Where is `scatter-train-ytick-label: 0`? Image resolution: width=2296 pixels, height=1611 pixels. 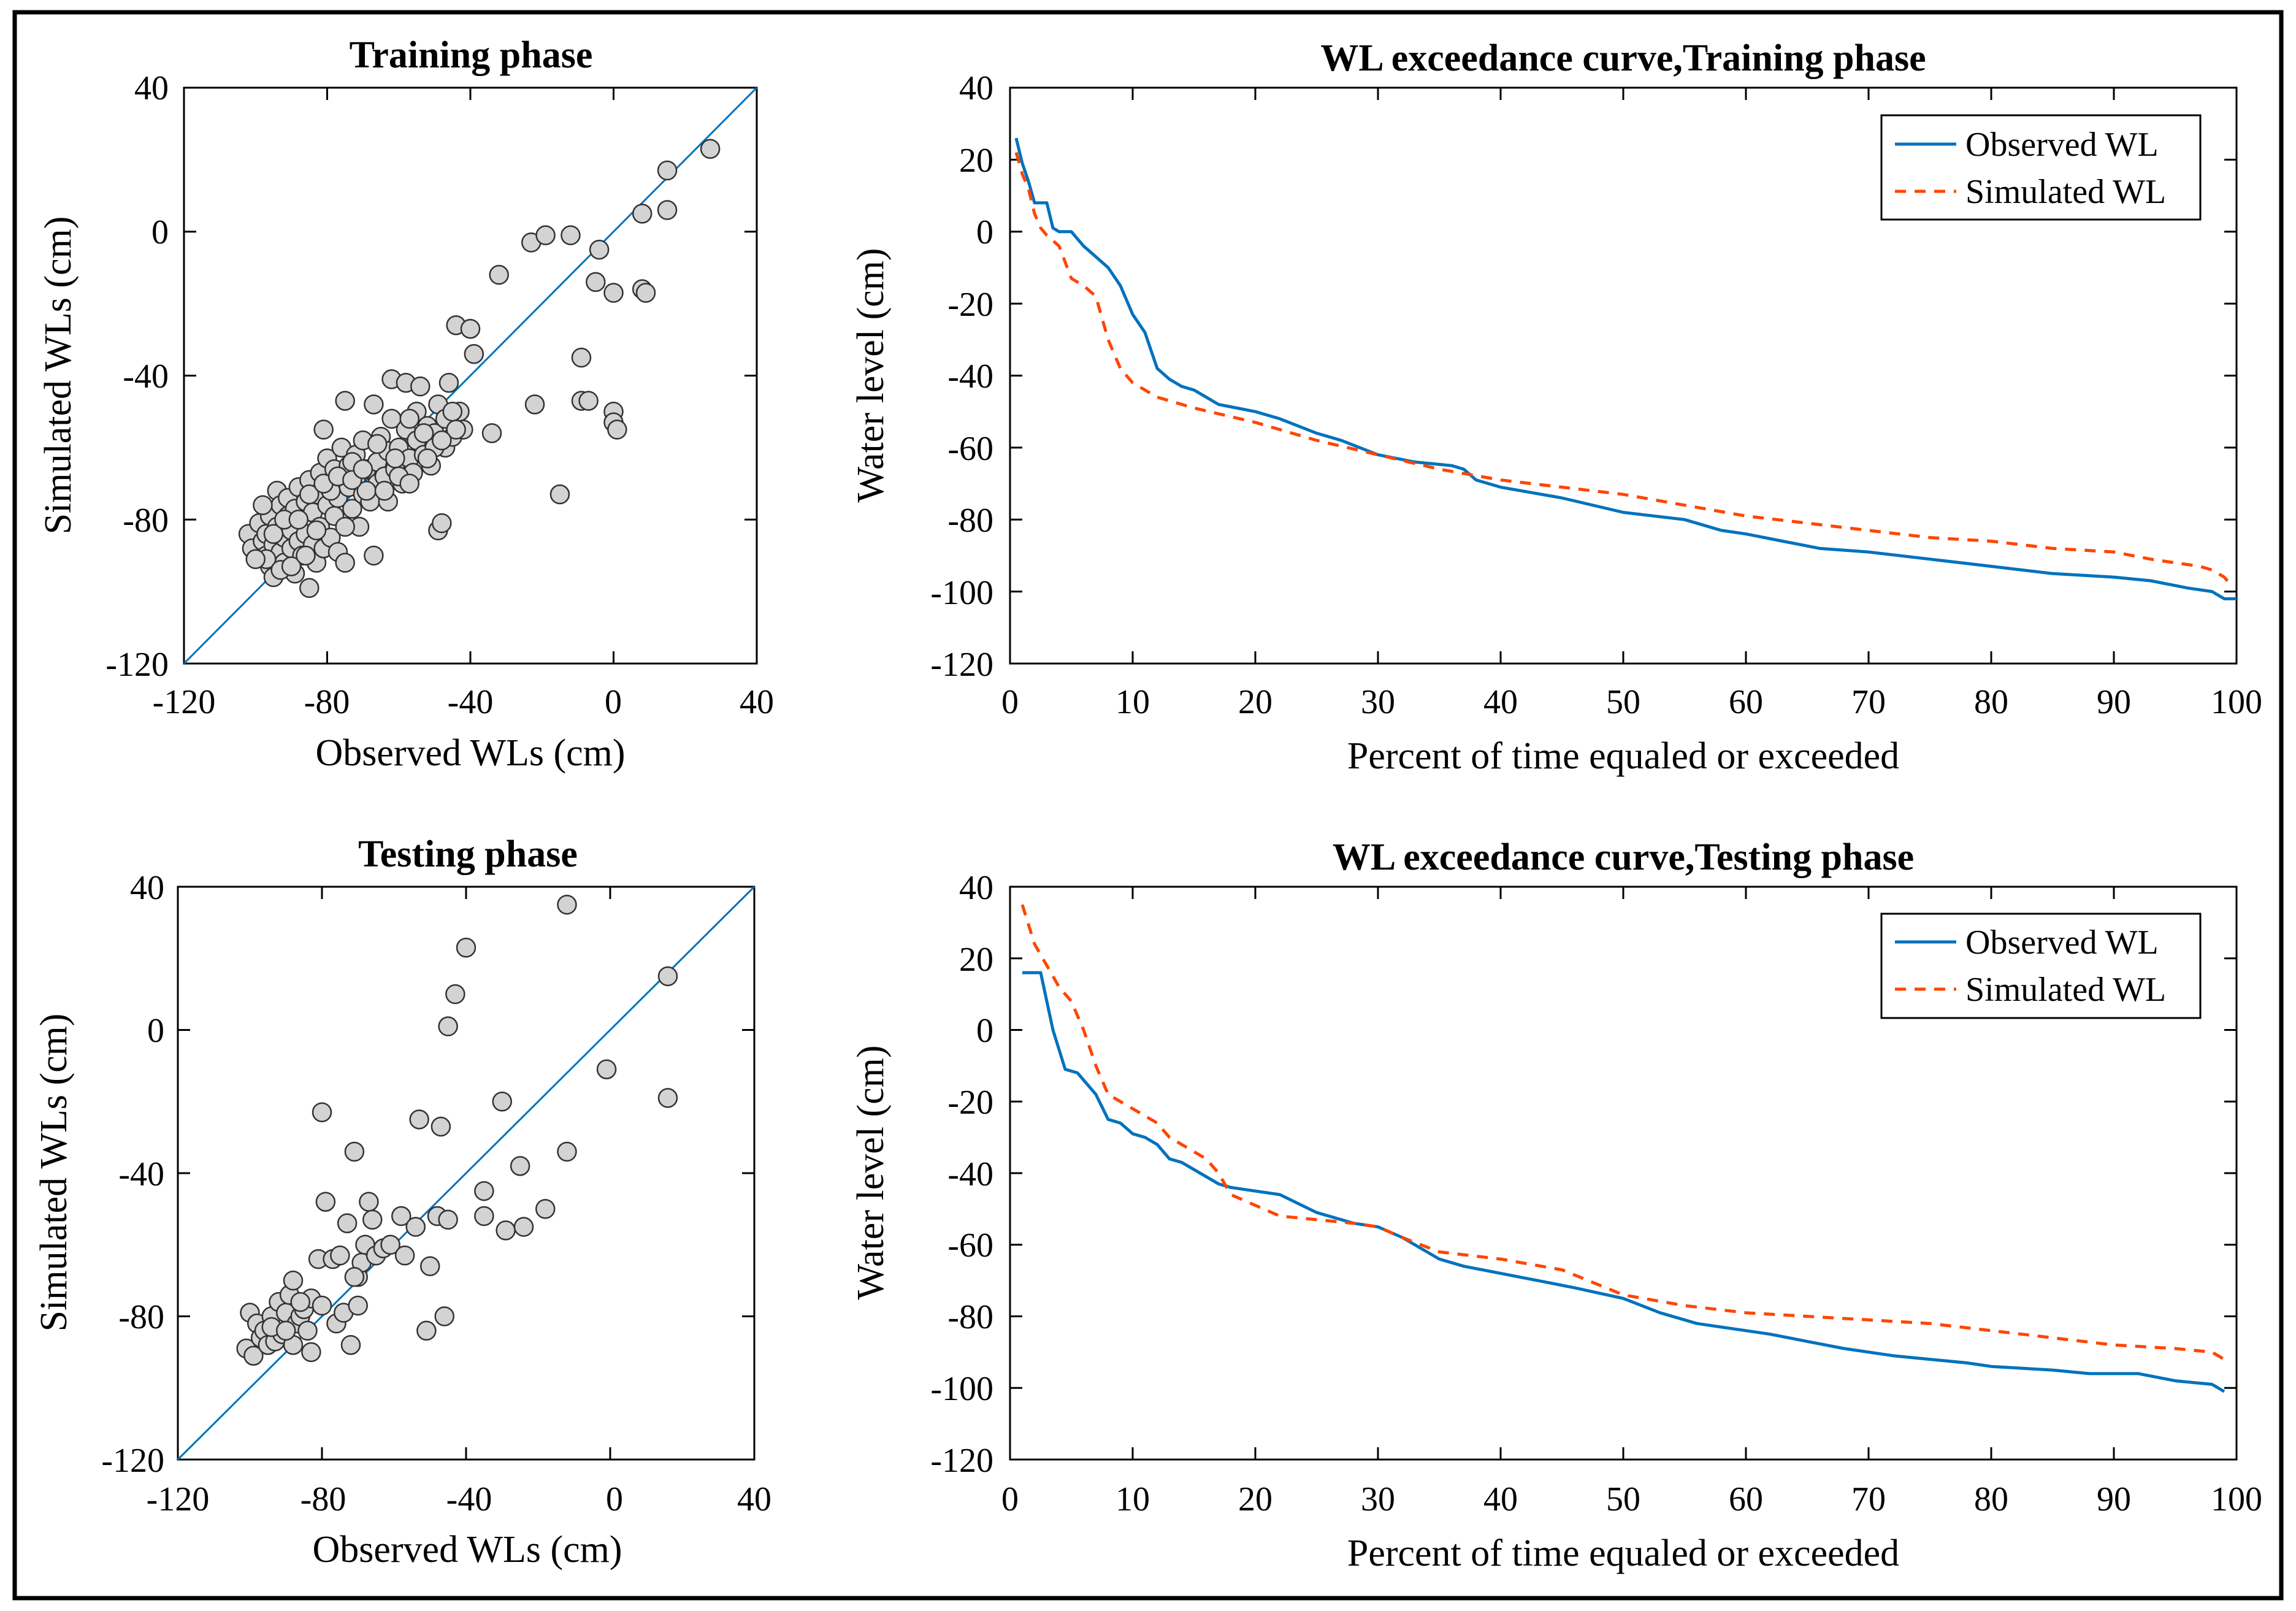
scatter-train-ytick-label: 0 is located at coordinates (160, 232).